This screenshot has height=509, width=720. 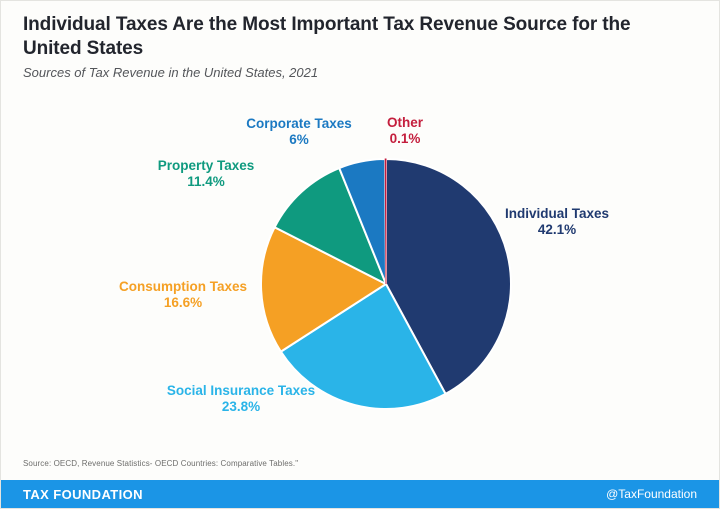 I want to click on footer-bar: TAX FOUNDATION @TaxFoundation, so click(x=360, y=494).